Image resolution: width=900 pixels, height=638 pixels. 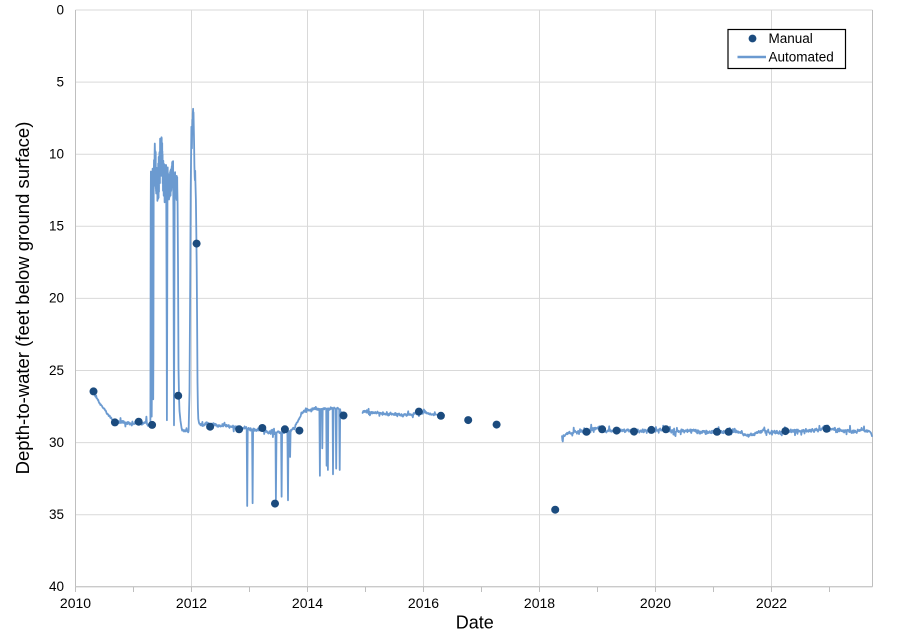 I want to click on svg-text: 5, so click(x=60, y=81).